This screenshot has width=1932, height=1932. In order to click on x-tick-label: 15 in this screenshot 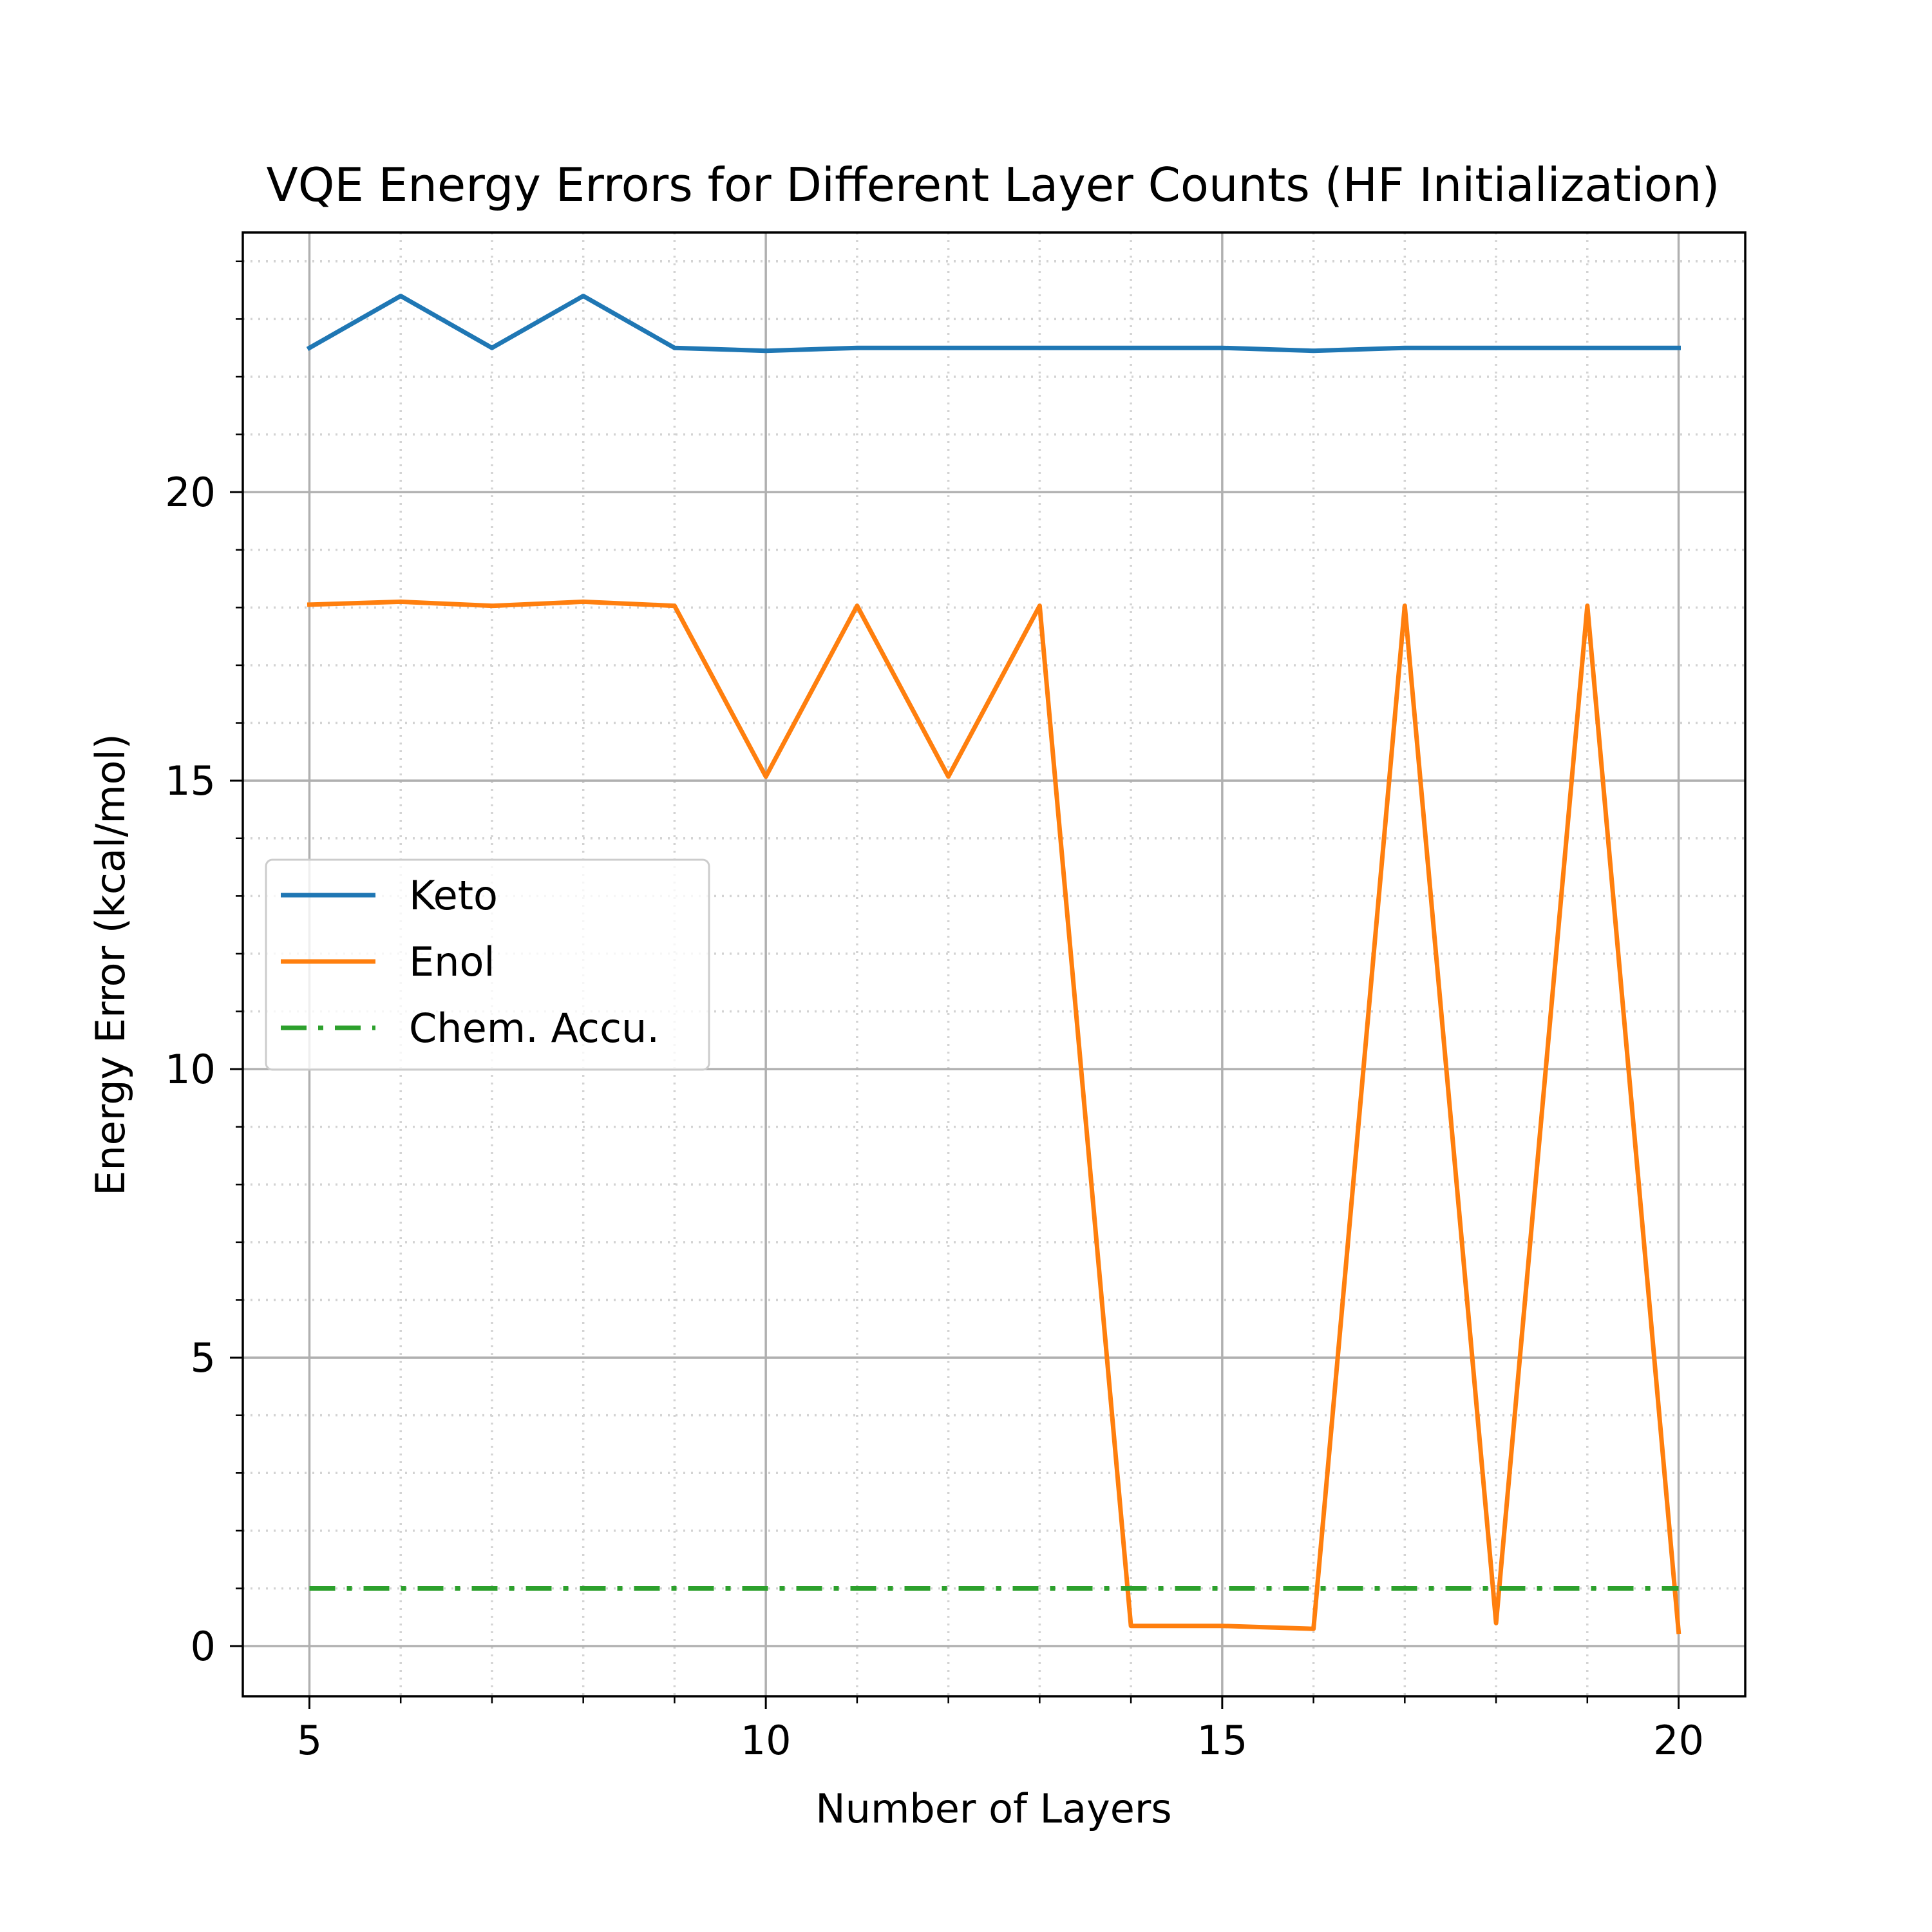, I will do `click(1222, 1740)`.